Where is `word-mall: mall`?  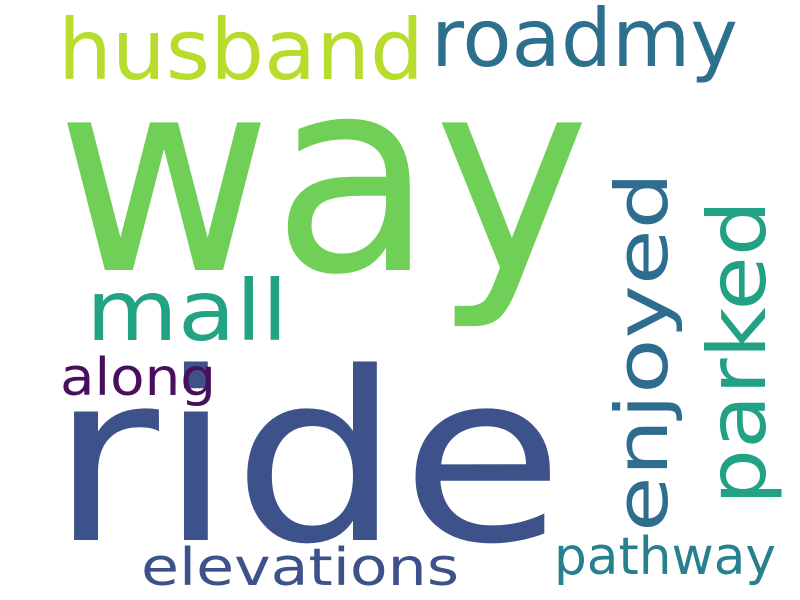 word-mall: mall is located at coordinates (187, 311).